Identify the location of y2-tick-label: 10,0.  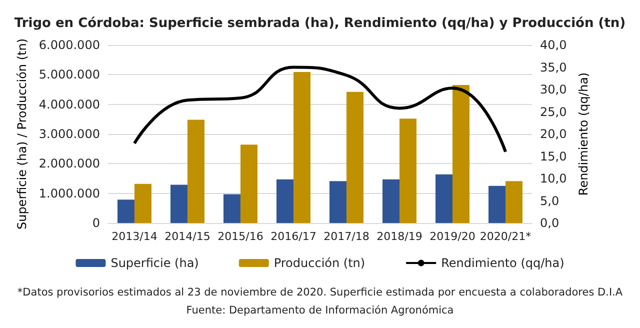
(553, 179).